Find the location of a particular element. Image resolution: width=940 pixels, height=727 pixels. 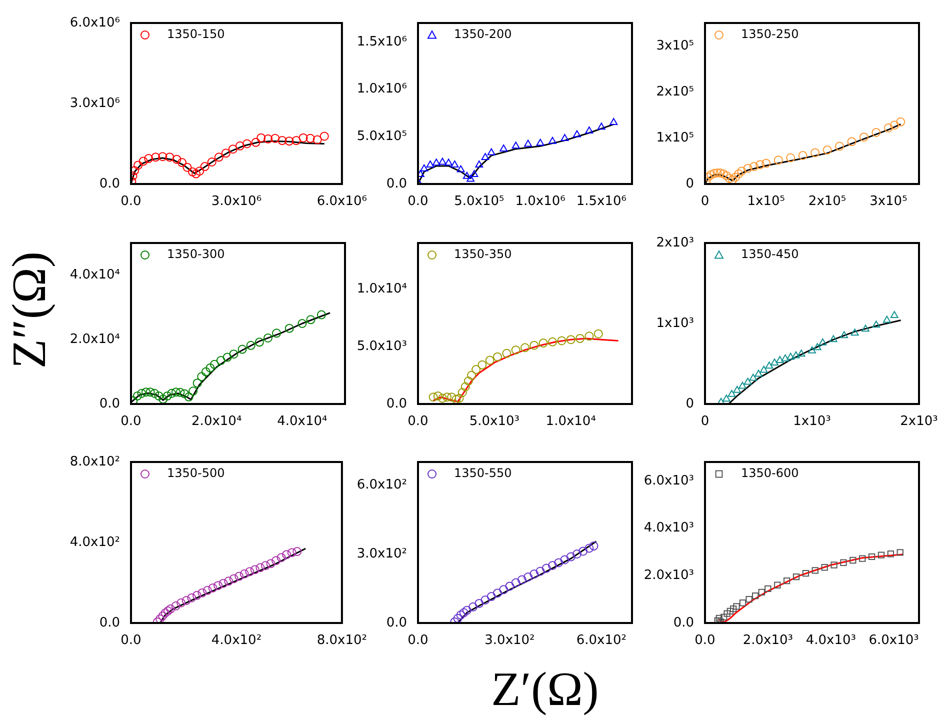

x-tick-label: 3x10⁵ is located at coordinates (889, 202).